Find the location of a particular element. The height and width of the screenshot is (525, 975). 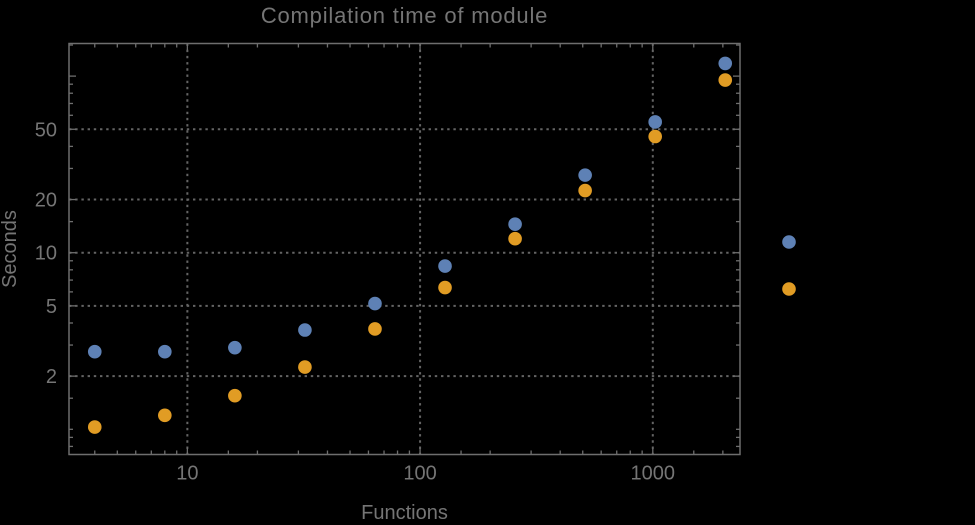

chart-title: Compilation time of module is located at coordinates (404, 15).